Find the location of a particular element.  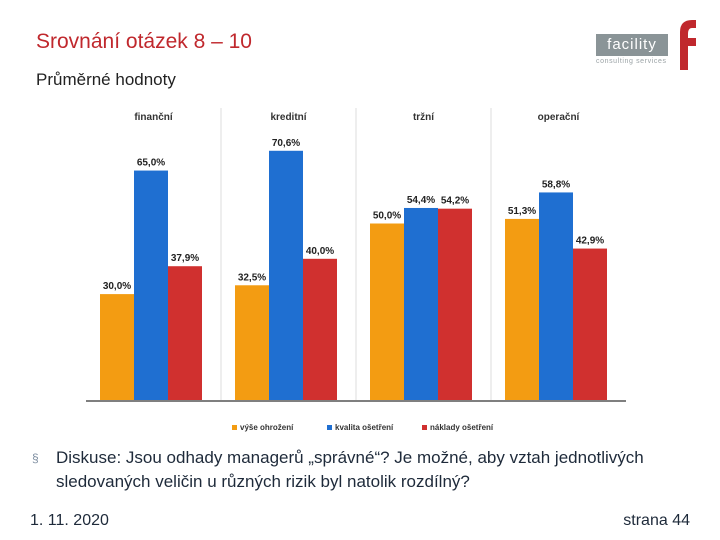

logo-f-icon is located at coordinates (688, 45).